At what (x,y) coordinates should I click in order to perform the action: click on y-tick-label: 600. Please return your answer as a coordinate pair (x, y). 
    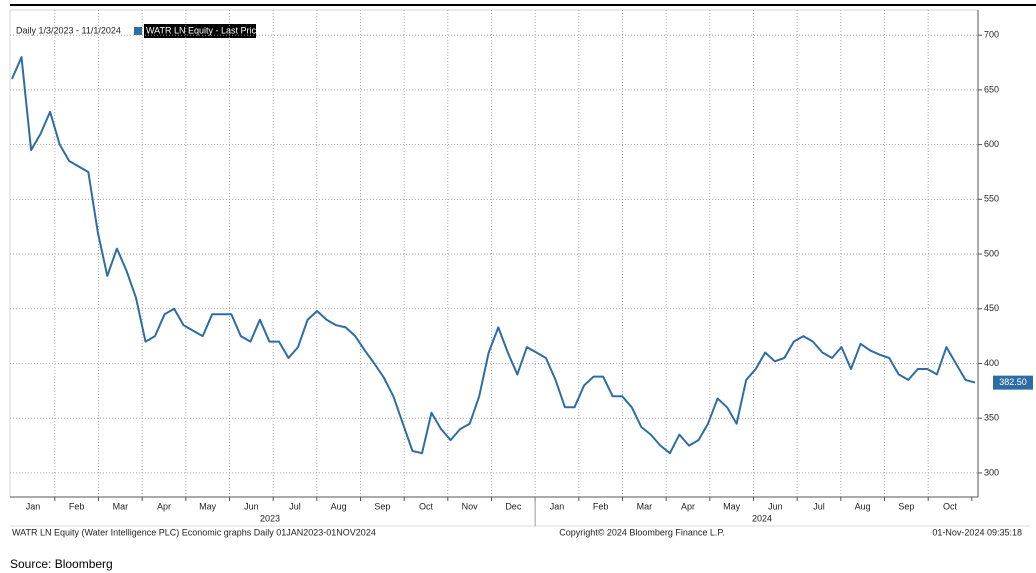
    Looking at the image, I should click on (991, 144).